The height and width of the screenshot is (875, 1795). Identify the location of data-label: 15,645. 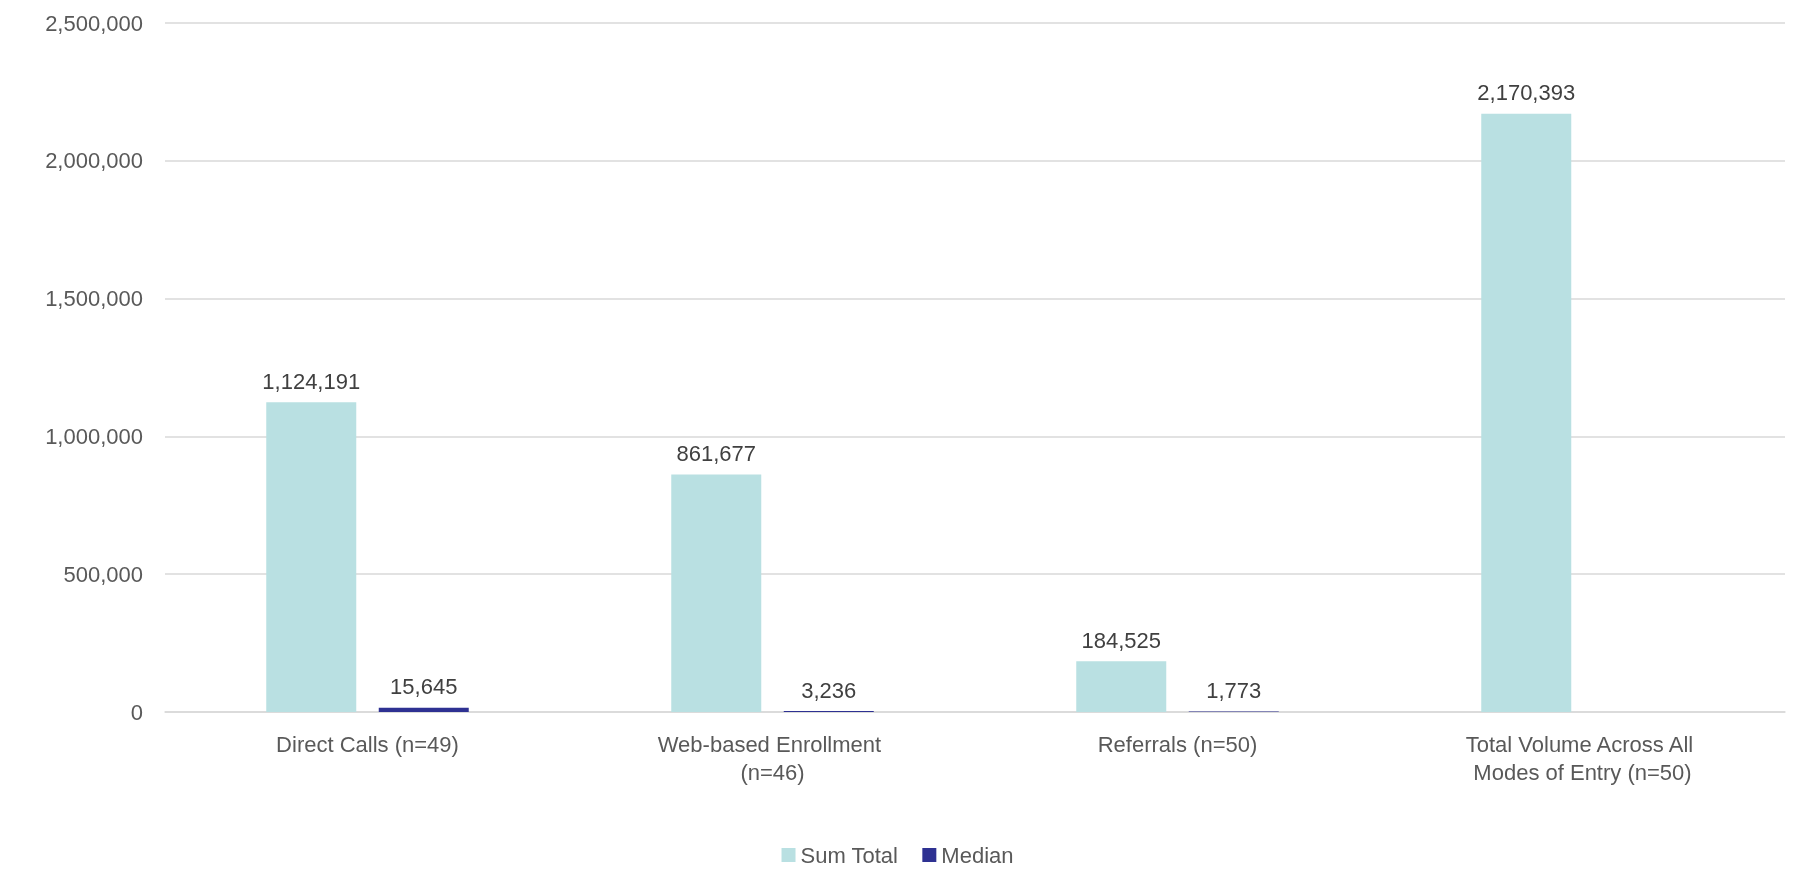
(424, 687).